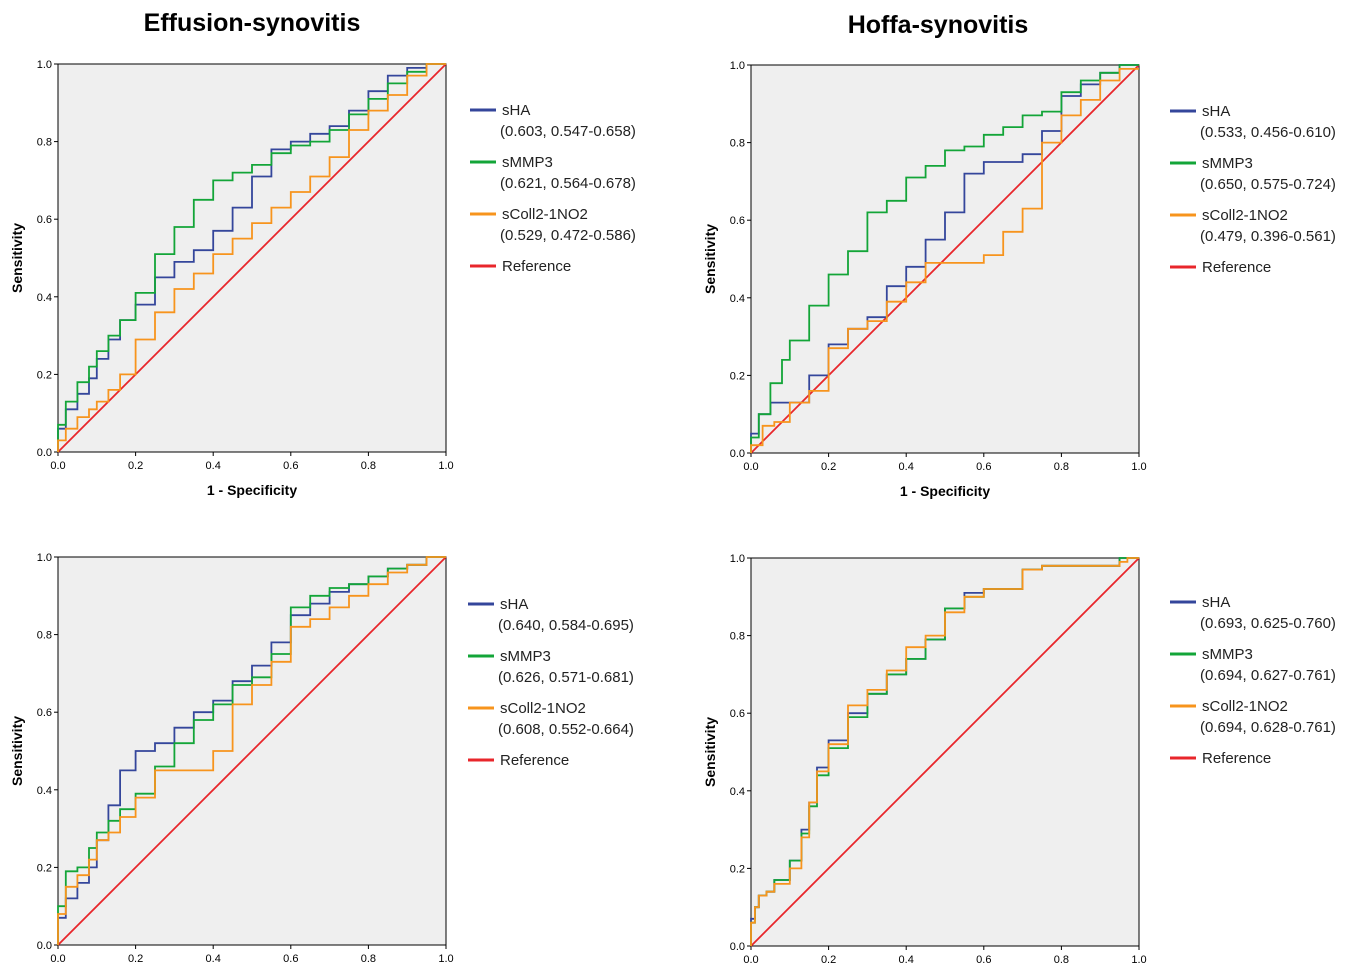  What do you see at coordinates (551, 719) in the screenshot?
I see `legend-item-scoll2-1no2: sColl2-1NO2 (0.608, 0.552-0.664)` at bounding box center [551, 719].